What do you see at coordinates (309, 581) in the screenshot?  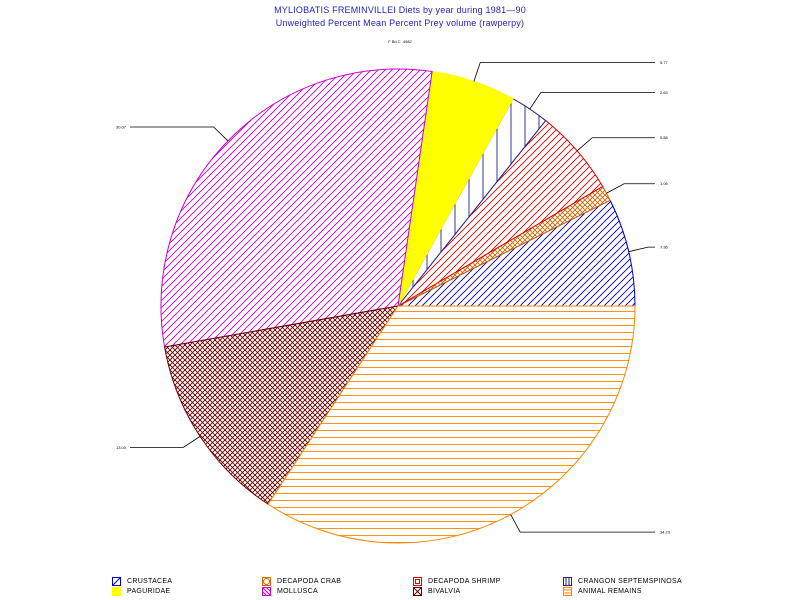 I see `legend-label-decapoda-crab: DECAPODA CRAB` at bounding box center [309, 581].